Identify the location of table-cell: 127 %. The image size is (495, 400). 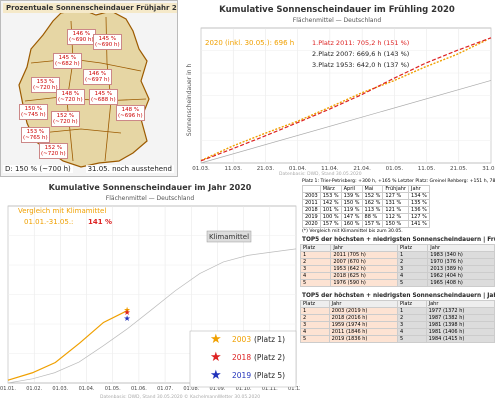
(395, 196).